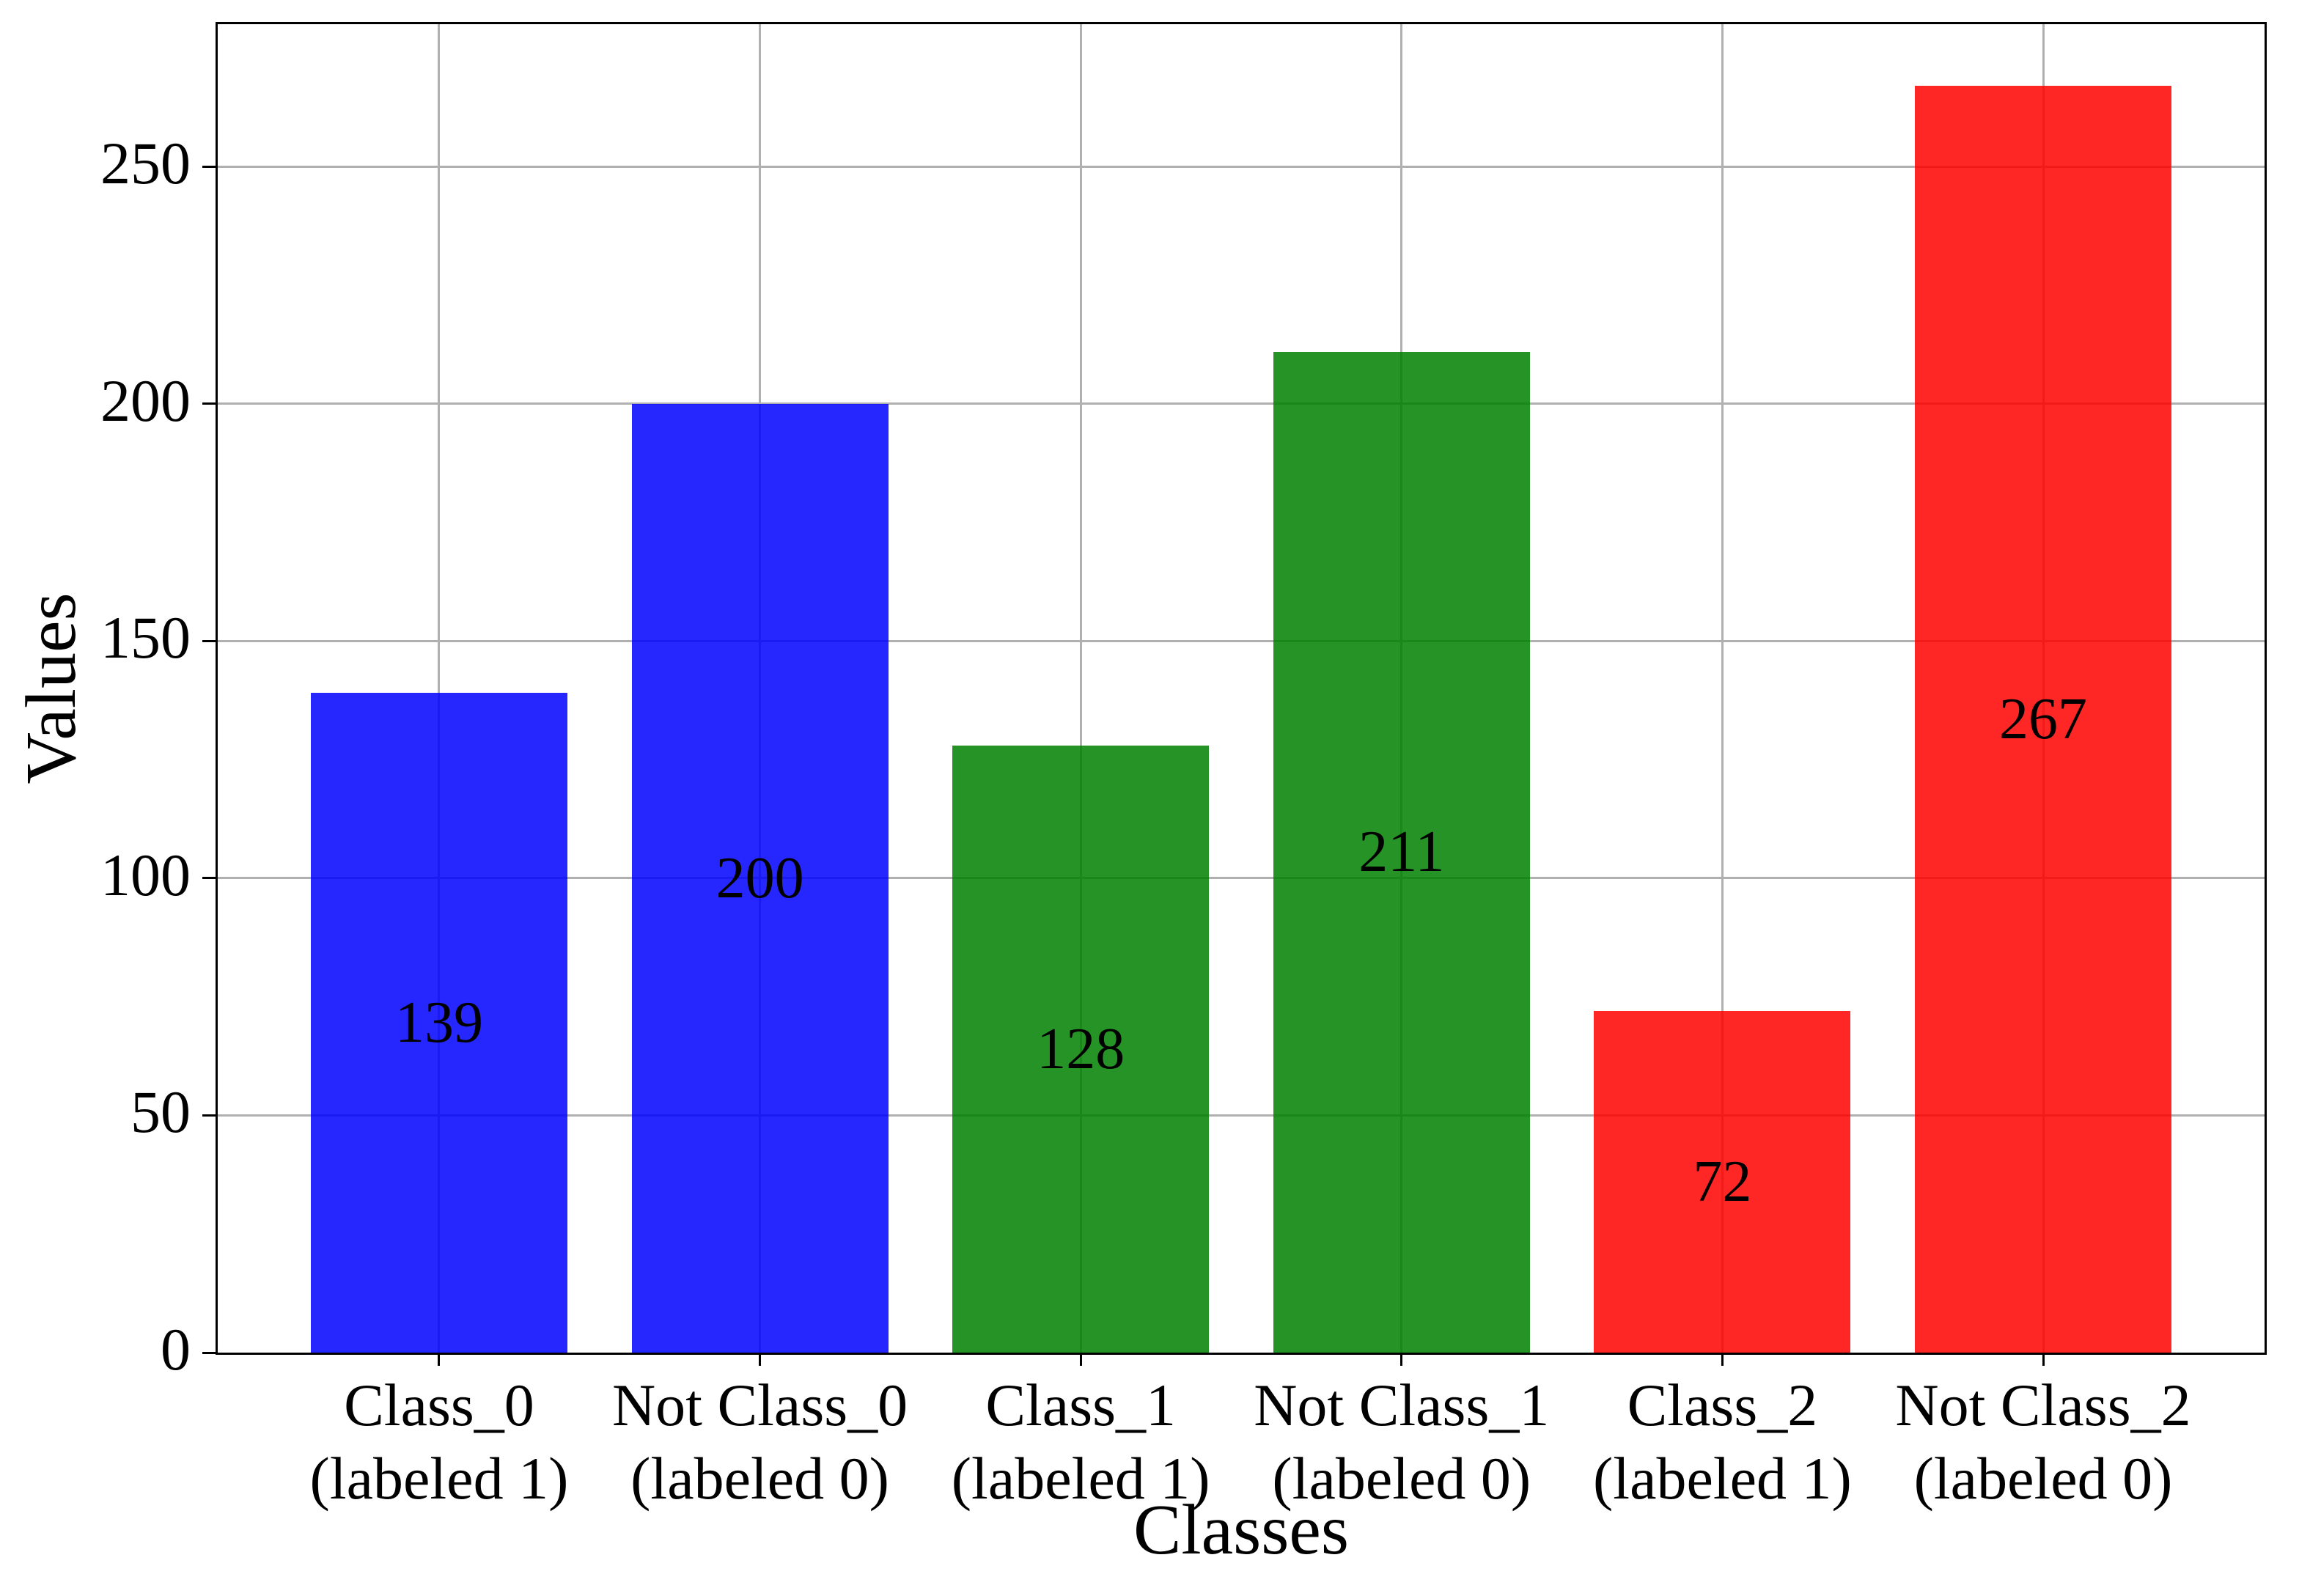 Image resolution: width=2299 pixels, height=1596 pixels. I want to click on y-tick-label: 50, so click(160, 1112).